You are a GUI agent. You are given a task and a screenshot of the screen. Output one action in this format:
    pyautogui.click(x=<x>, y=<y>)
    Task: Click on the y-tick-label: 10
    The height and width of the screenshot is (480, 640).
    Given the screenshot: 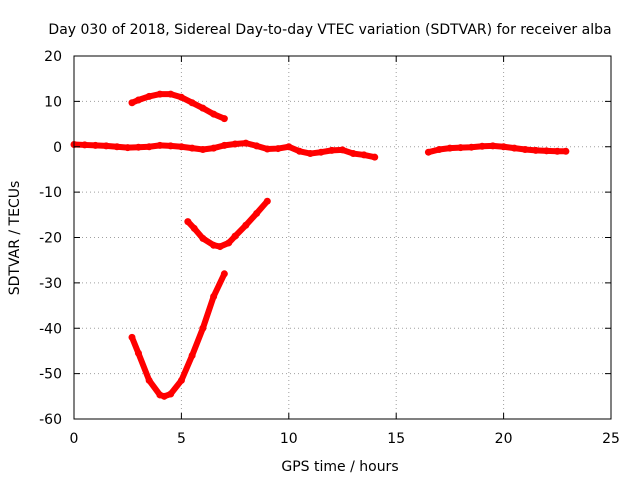 What is the action you would take?
    pyautogui.click(x=53, y=102)
    